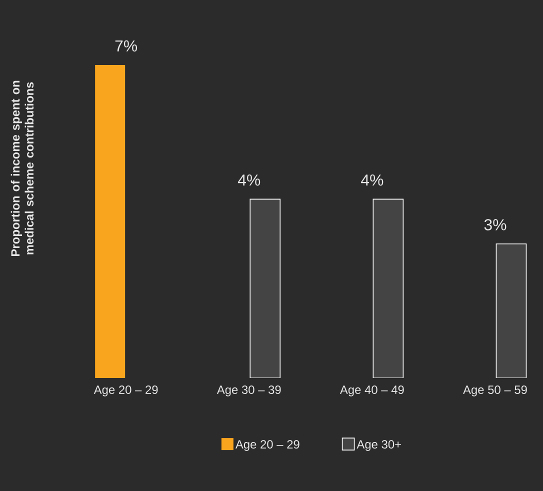 Image resolution: width=543 pixels, height=491 pixels. What do you see at coordinates (22, 168) in the screenshot?
I see `y-axis-title: Proportion of income spent on medical scheme contributions` at bounding box center [22, 168].